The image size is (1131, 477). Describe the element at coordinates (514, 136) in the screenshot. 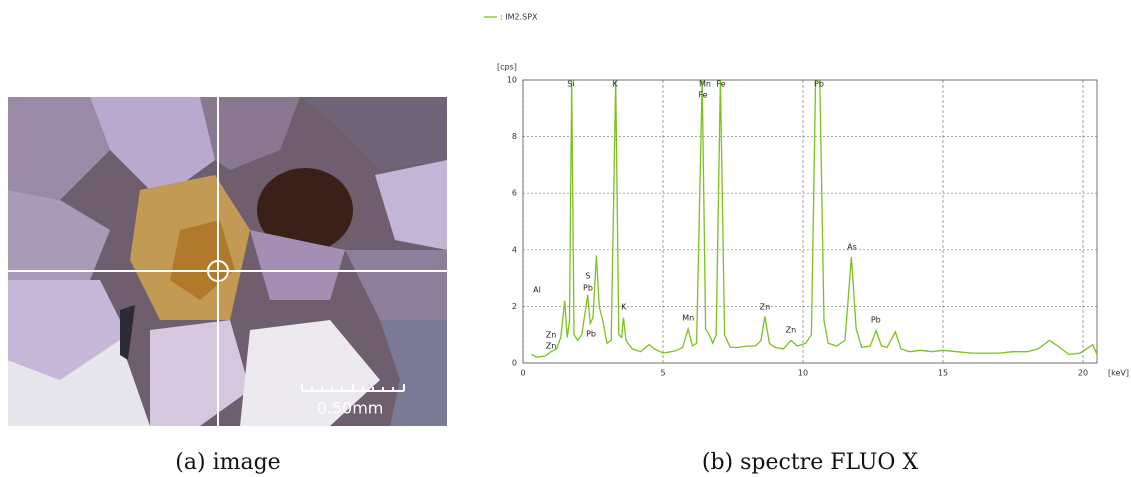

I see `y-tick-label: 8` at that location.